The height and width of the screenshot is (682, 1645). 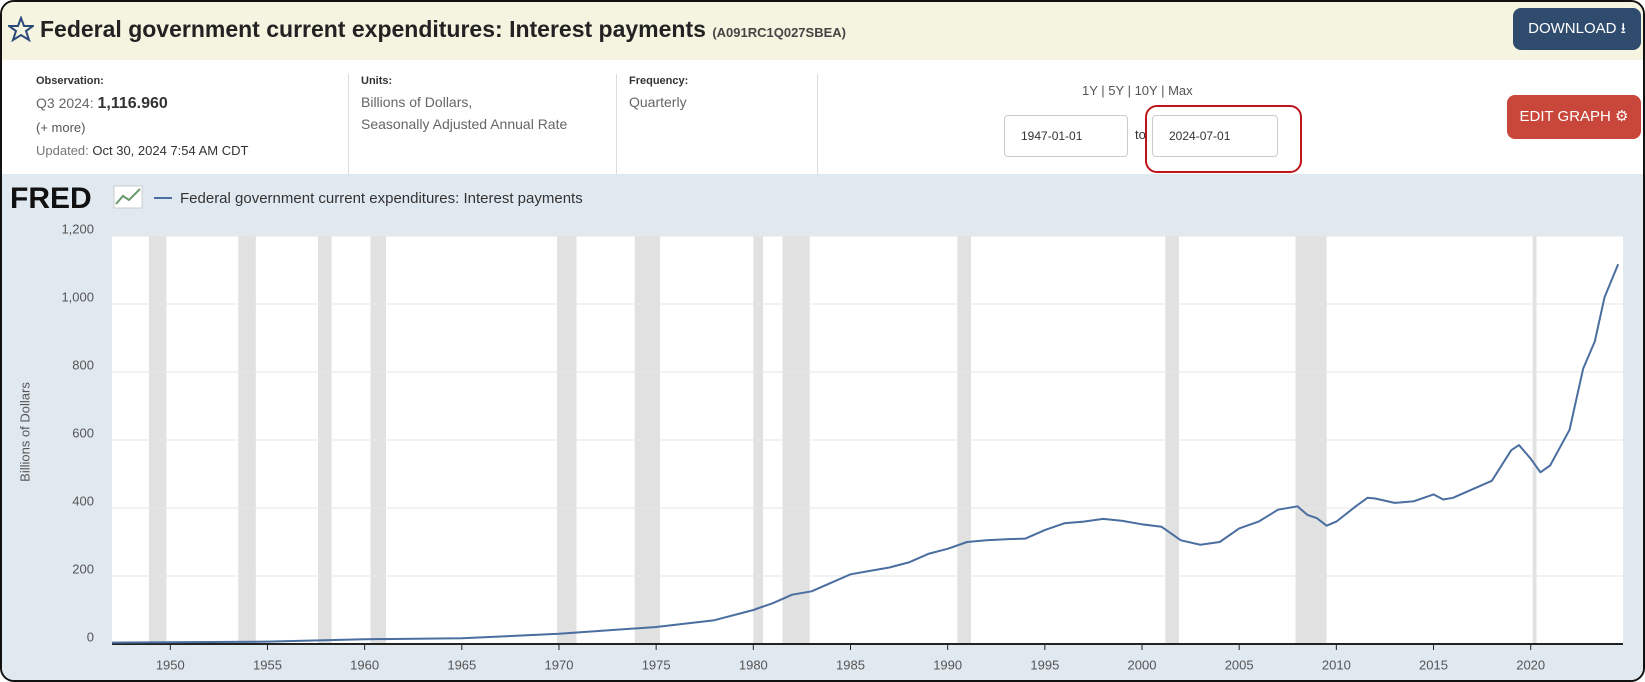 What do you see at coordinates (1090, 90) in the screenshot?
I see `range-link: 1Y` at bounding box center [1090, 90].